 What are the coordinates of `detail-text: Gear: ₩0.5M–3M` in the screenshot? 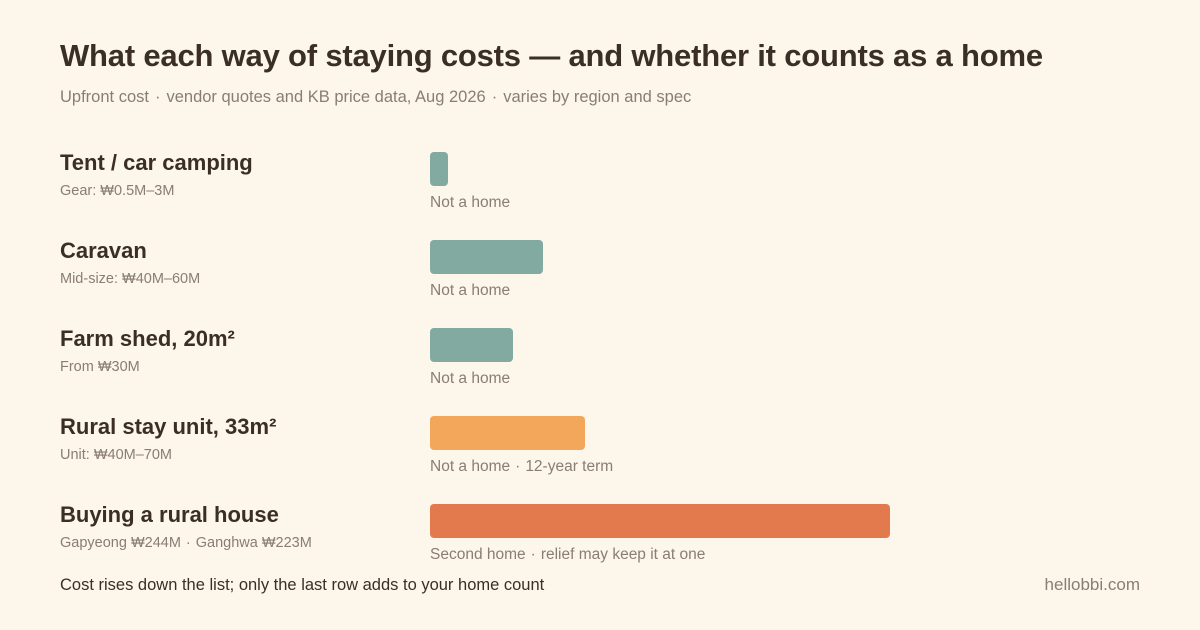 It's located at (117, 191).